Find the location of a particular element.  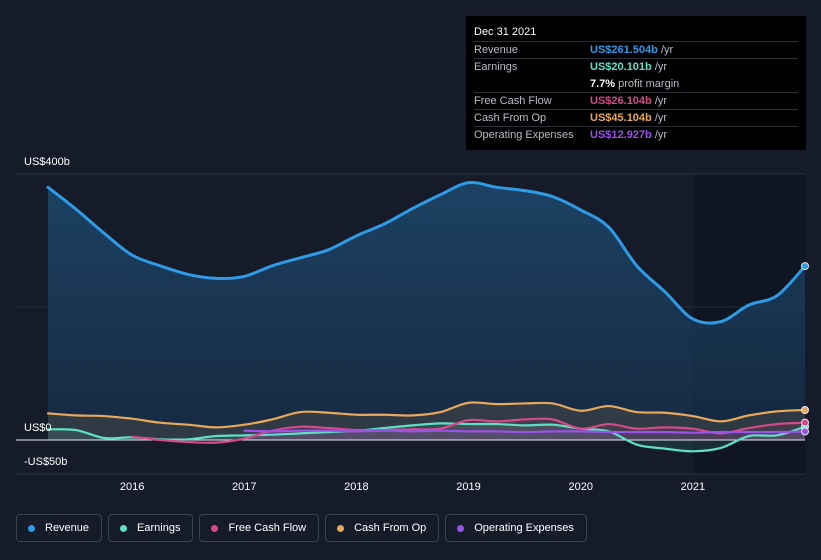

tooltip-label: Revenue is located at coordinates (496, 50).